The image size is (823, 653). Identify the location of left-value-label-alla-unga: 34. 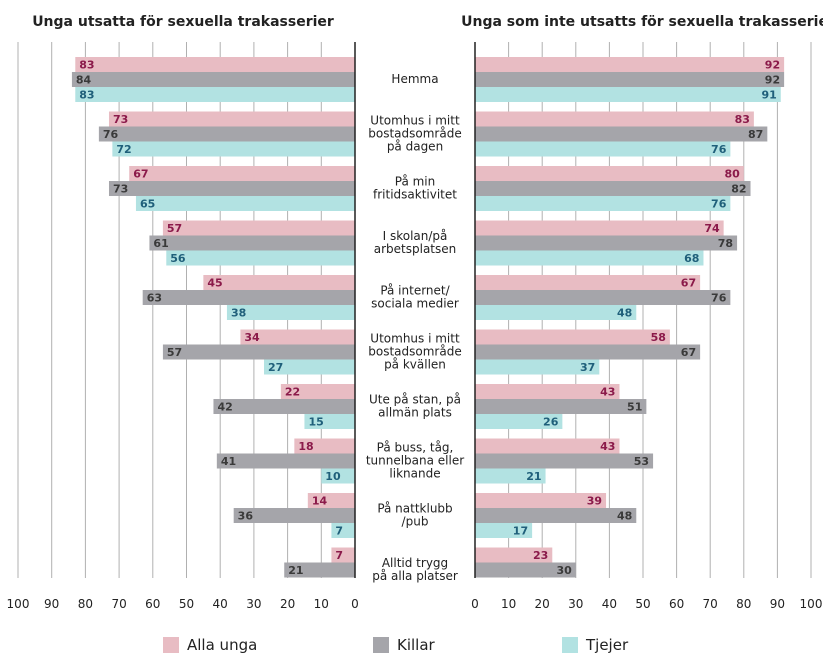
(252, 337).